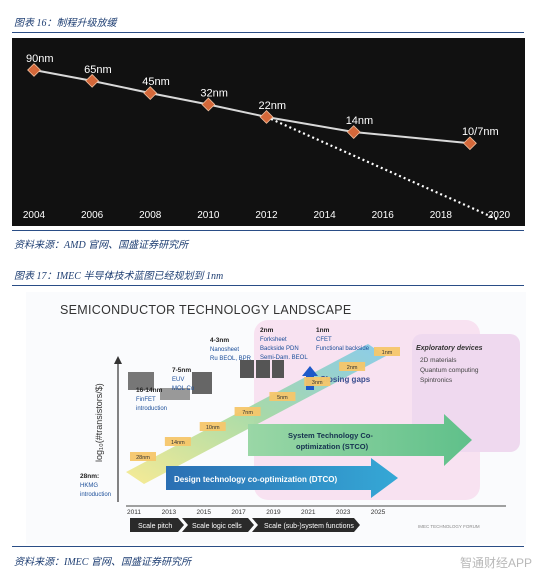  I want to click on milestone-detail: Semi-Dam. BEOL, so click(284, 358).